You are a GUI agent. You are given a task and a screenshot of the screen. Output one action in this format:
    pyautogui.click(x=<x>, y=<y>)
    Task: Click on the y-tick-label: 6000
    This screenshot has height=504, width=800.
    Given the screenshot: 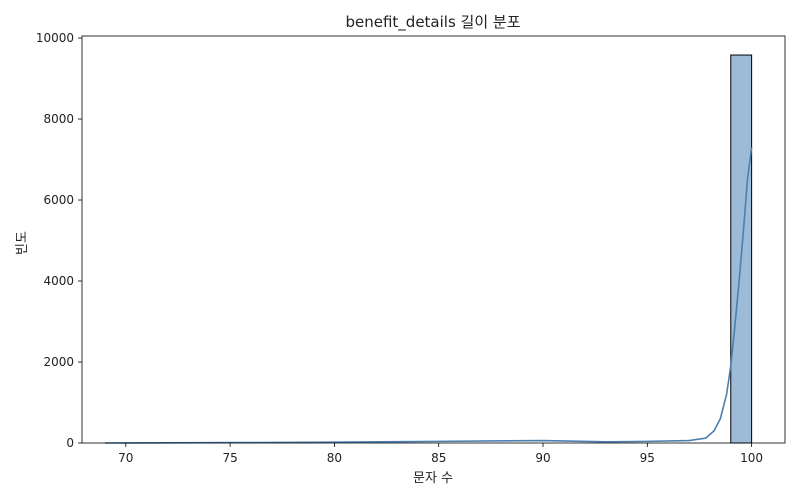 What is the action you would take?
    pyautogui.click(x=58, y=200)
    